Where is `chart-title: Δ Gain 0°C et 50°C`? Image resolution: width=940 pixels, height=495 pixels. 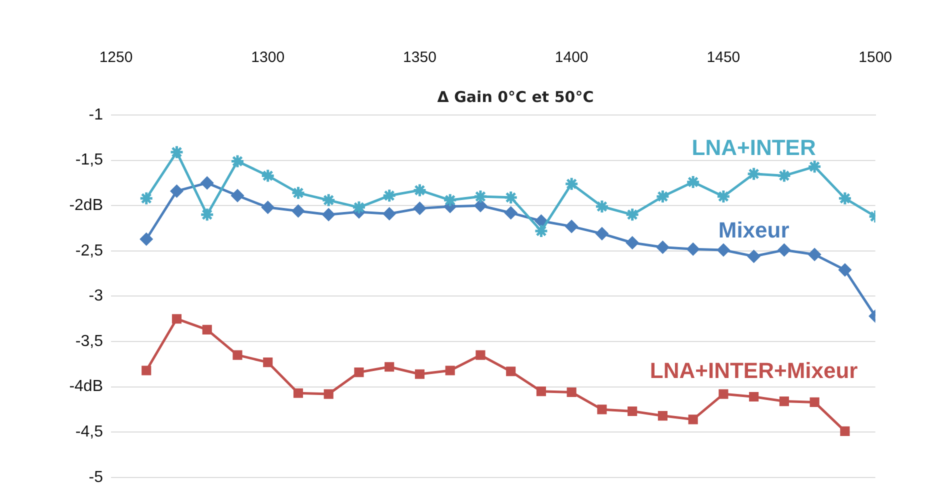 chart-title: Δ Gain 0°C et 50°C is located at coordinates (515, 97).